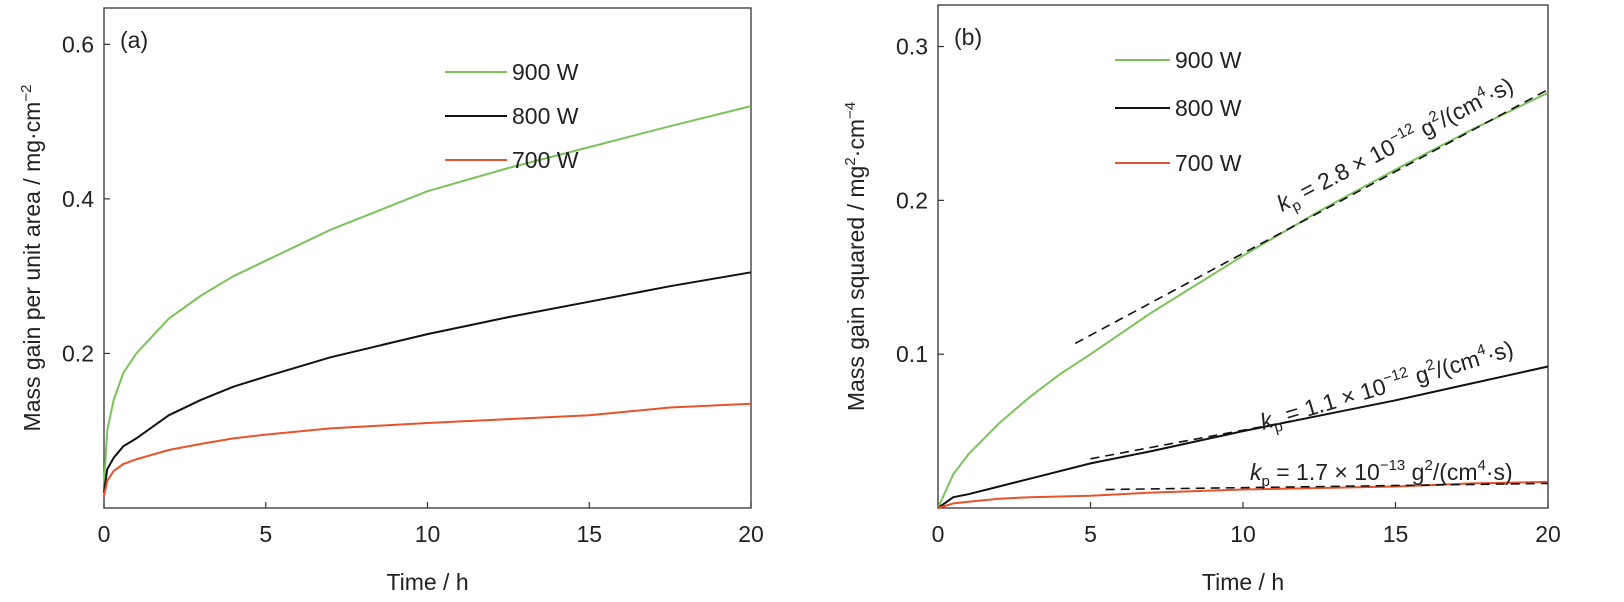 This screenshot has width=1624, height=602. Describe the element at coordinates (31, 258) in the screenshot. I see `y-axis-label: Mass gain per unit area / mg·cm−2` at that location.